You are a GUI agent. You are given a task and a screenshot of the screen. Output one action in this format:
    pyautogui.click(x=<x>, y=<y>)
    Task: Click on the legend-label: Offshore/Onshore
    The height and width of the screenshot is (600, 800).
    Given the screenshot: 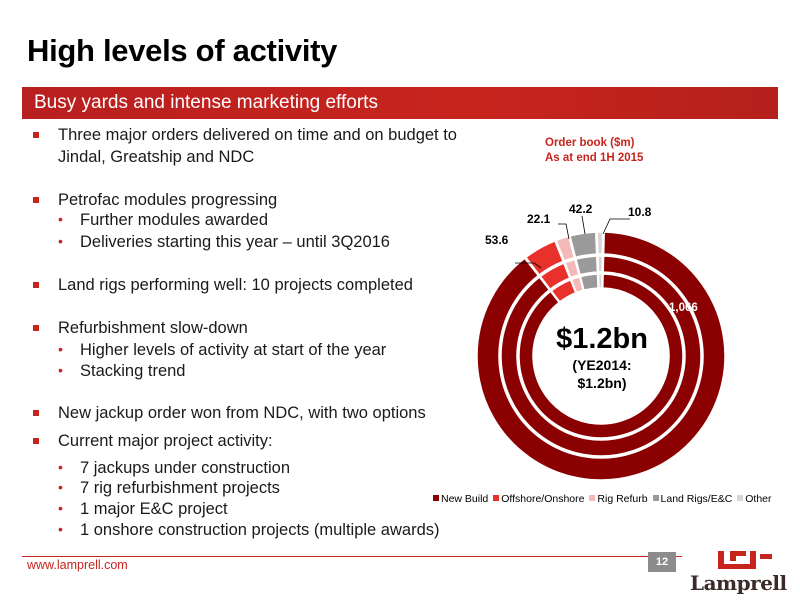 What is the action you would take?
    pyautogui.click(x=543, y=499)
    